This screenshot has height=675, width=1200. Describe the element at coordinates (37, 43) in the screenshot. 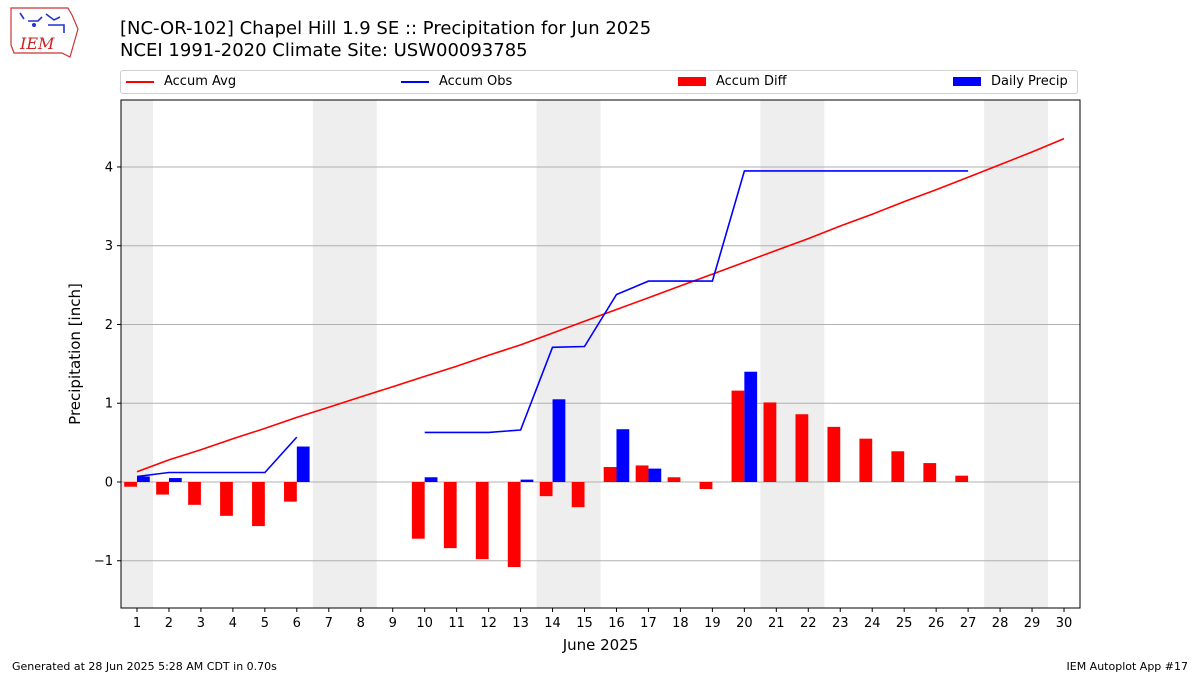

I see `logo-text: IEM` at that location.